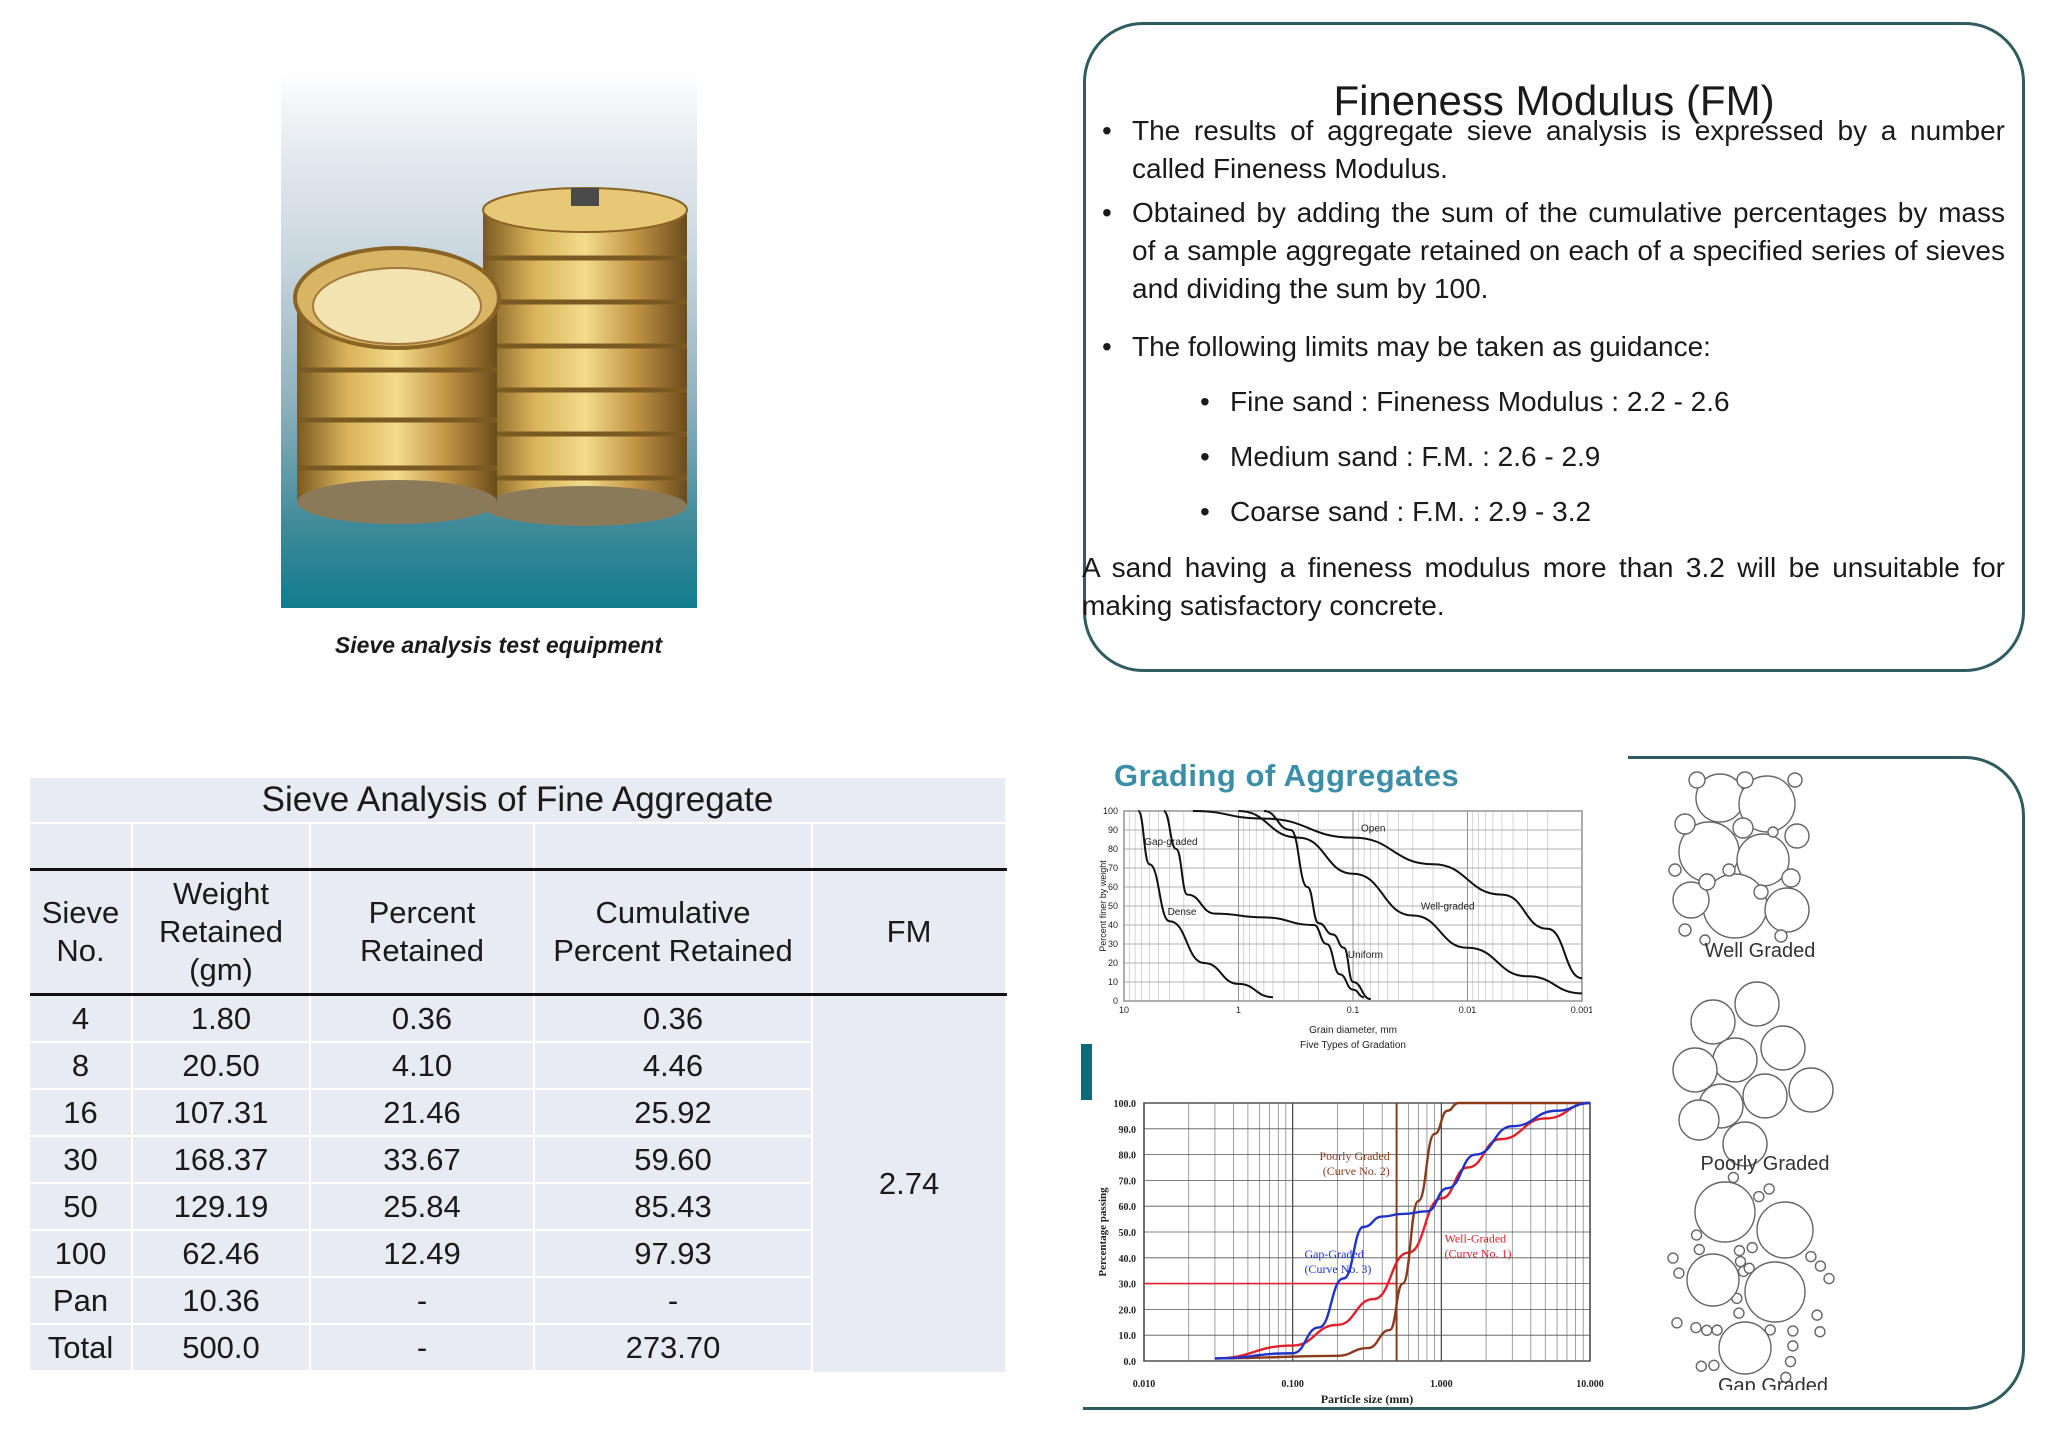 The width and height of the screenshot is (2048, 1448). What do you see at coordinates (81, 1301) in the screenshot?
I see `cell-sieve: Pan` at bounding box center [81, 1301].